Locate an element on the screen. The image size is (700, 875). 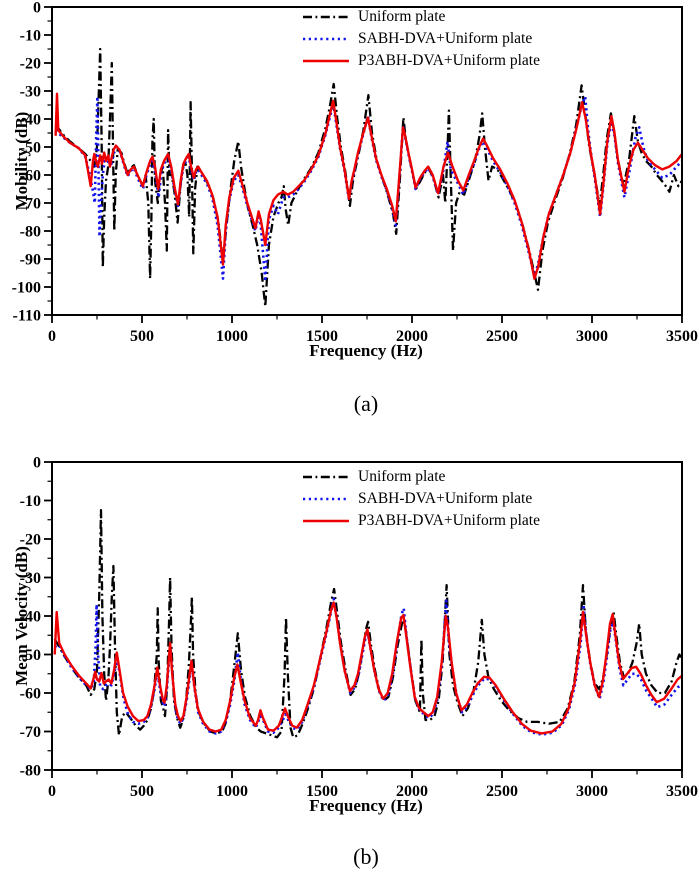
y-axis-label-b: Mean Velocity (dB) is located at coordinates (21, 616).